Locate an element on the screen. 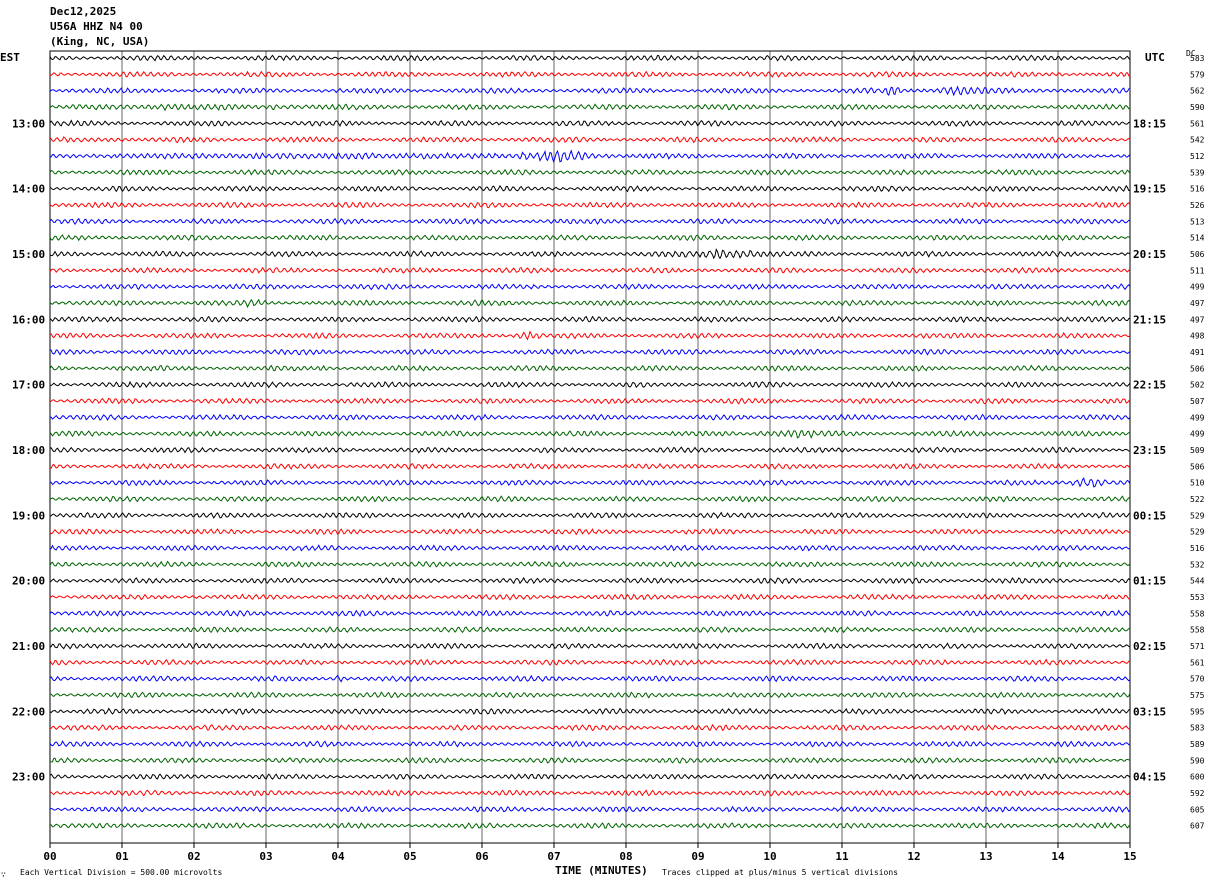  right-hour-label: 22:15 is located at coordinates (1149, 385).